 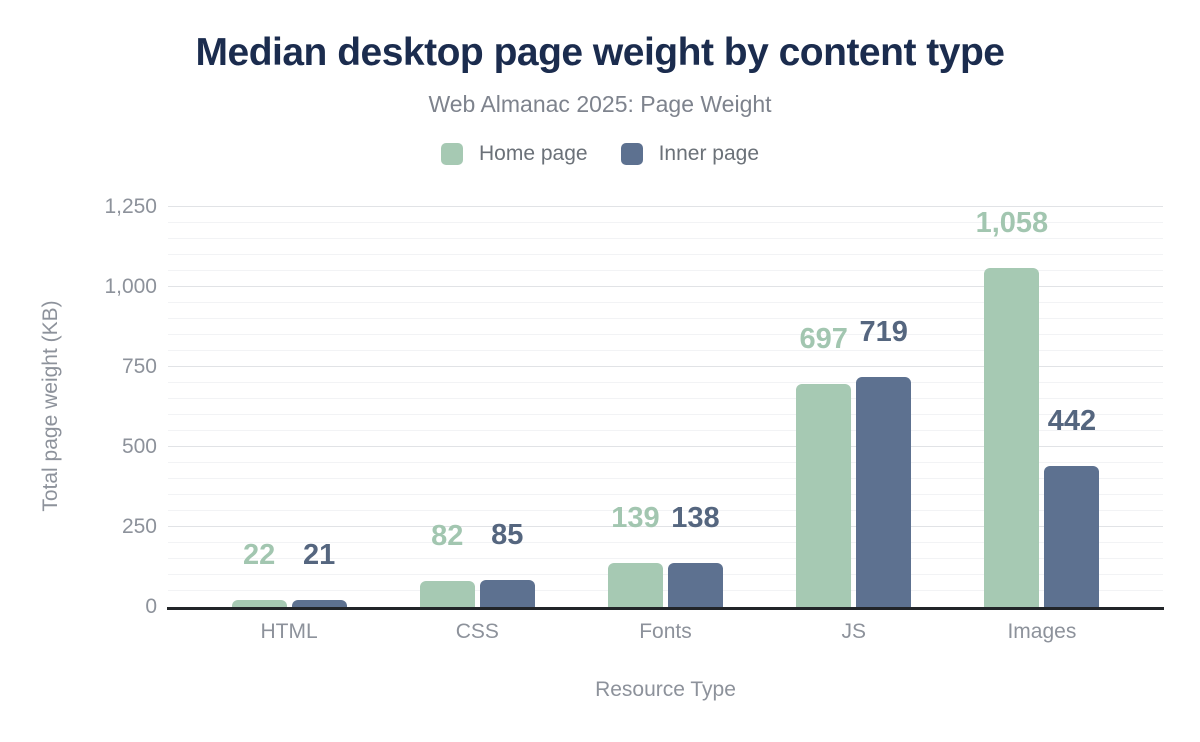 What do you see at coordinates (259, 603) in the screenshot?
I see `bar-home-page-html` at bounding box center [259, 603].